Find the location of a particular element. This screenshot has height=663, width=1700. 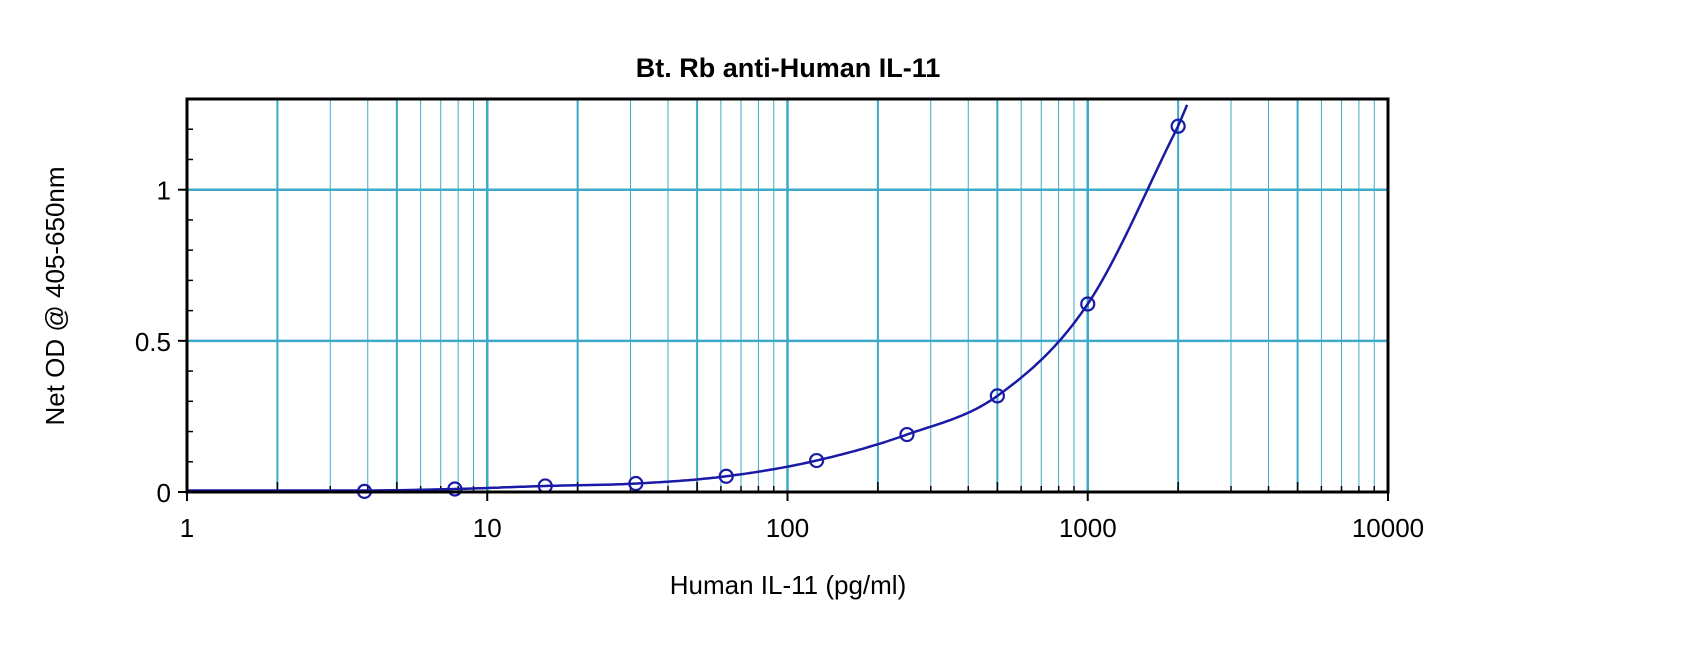

y-tick-label: 0.5 is located at coordinates (153, 342).